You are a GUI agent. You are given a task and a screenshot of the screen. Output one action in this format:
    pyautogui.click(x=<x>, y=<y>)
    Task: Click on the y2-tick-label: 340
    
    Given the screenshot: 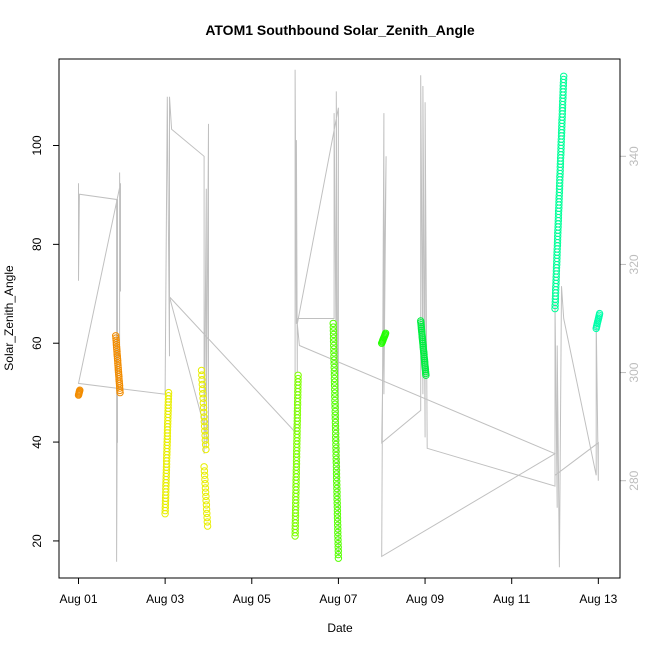 What is the action you would take?
    pyautogui.click(x=634, y=156)
    